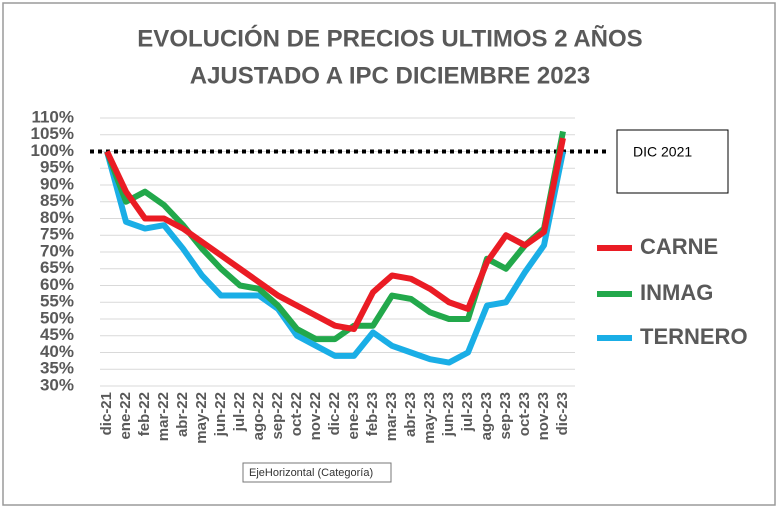 The width and height of the screenshot is (780, 520). What do you see at coordinates (372, 414) in the screenshot?
I see `x-tick-label: feb-23` at bounding box center [372, 414].